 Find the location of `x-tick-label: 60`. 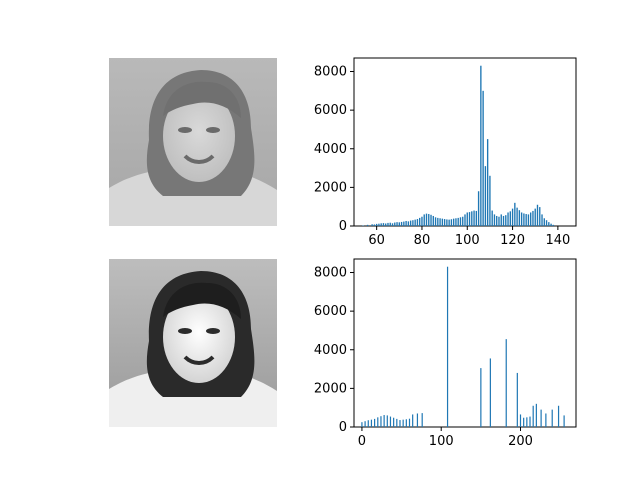

x-tick-label: 60 is located at coordinates (376, 240).